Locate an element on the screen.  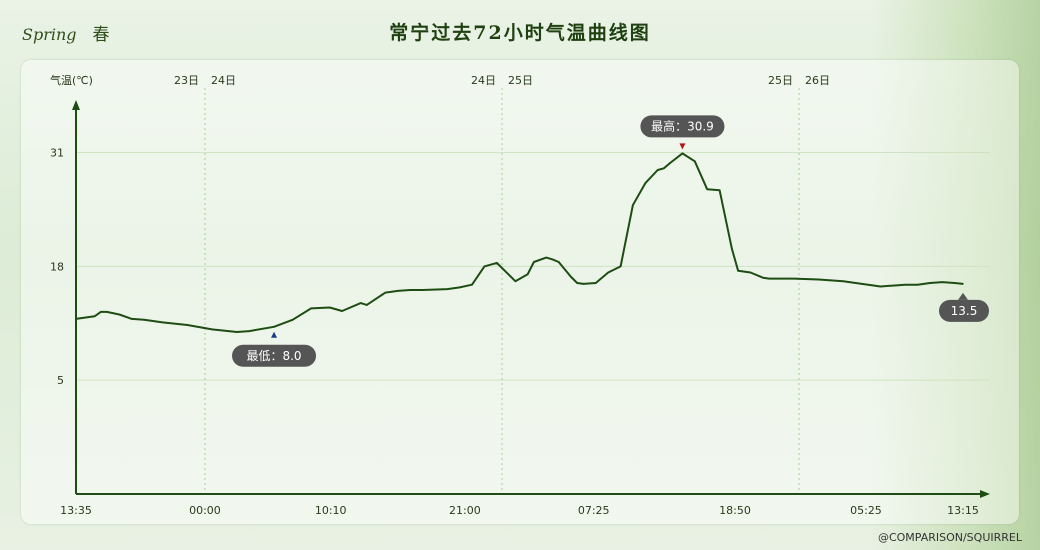
brand-en: Spring is located at coordinates (49, 34).